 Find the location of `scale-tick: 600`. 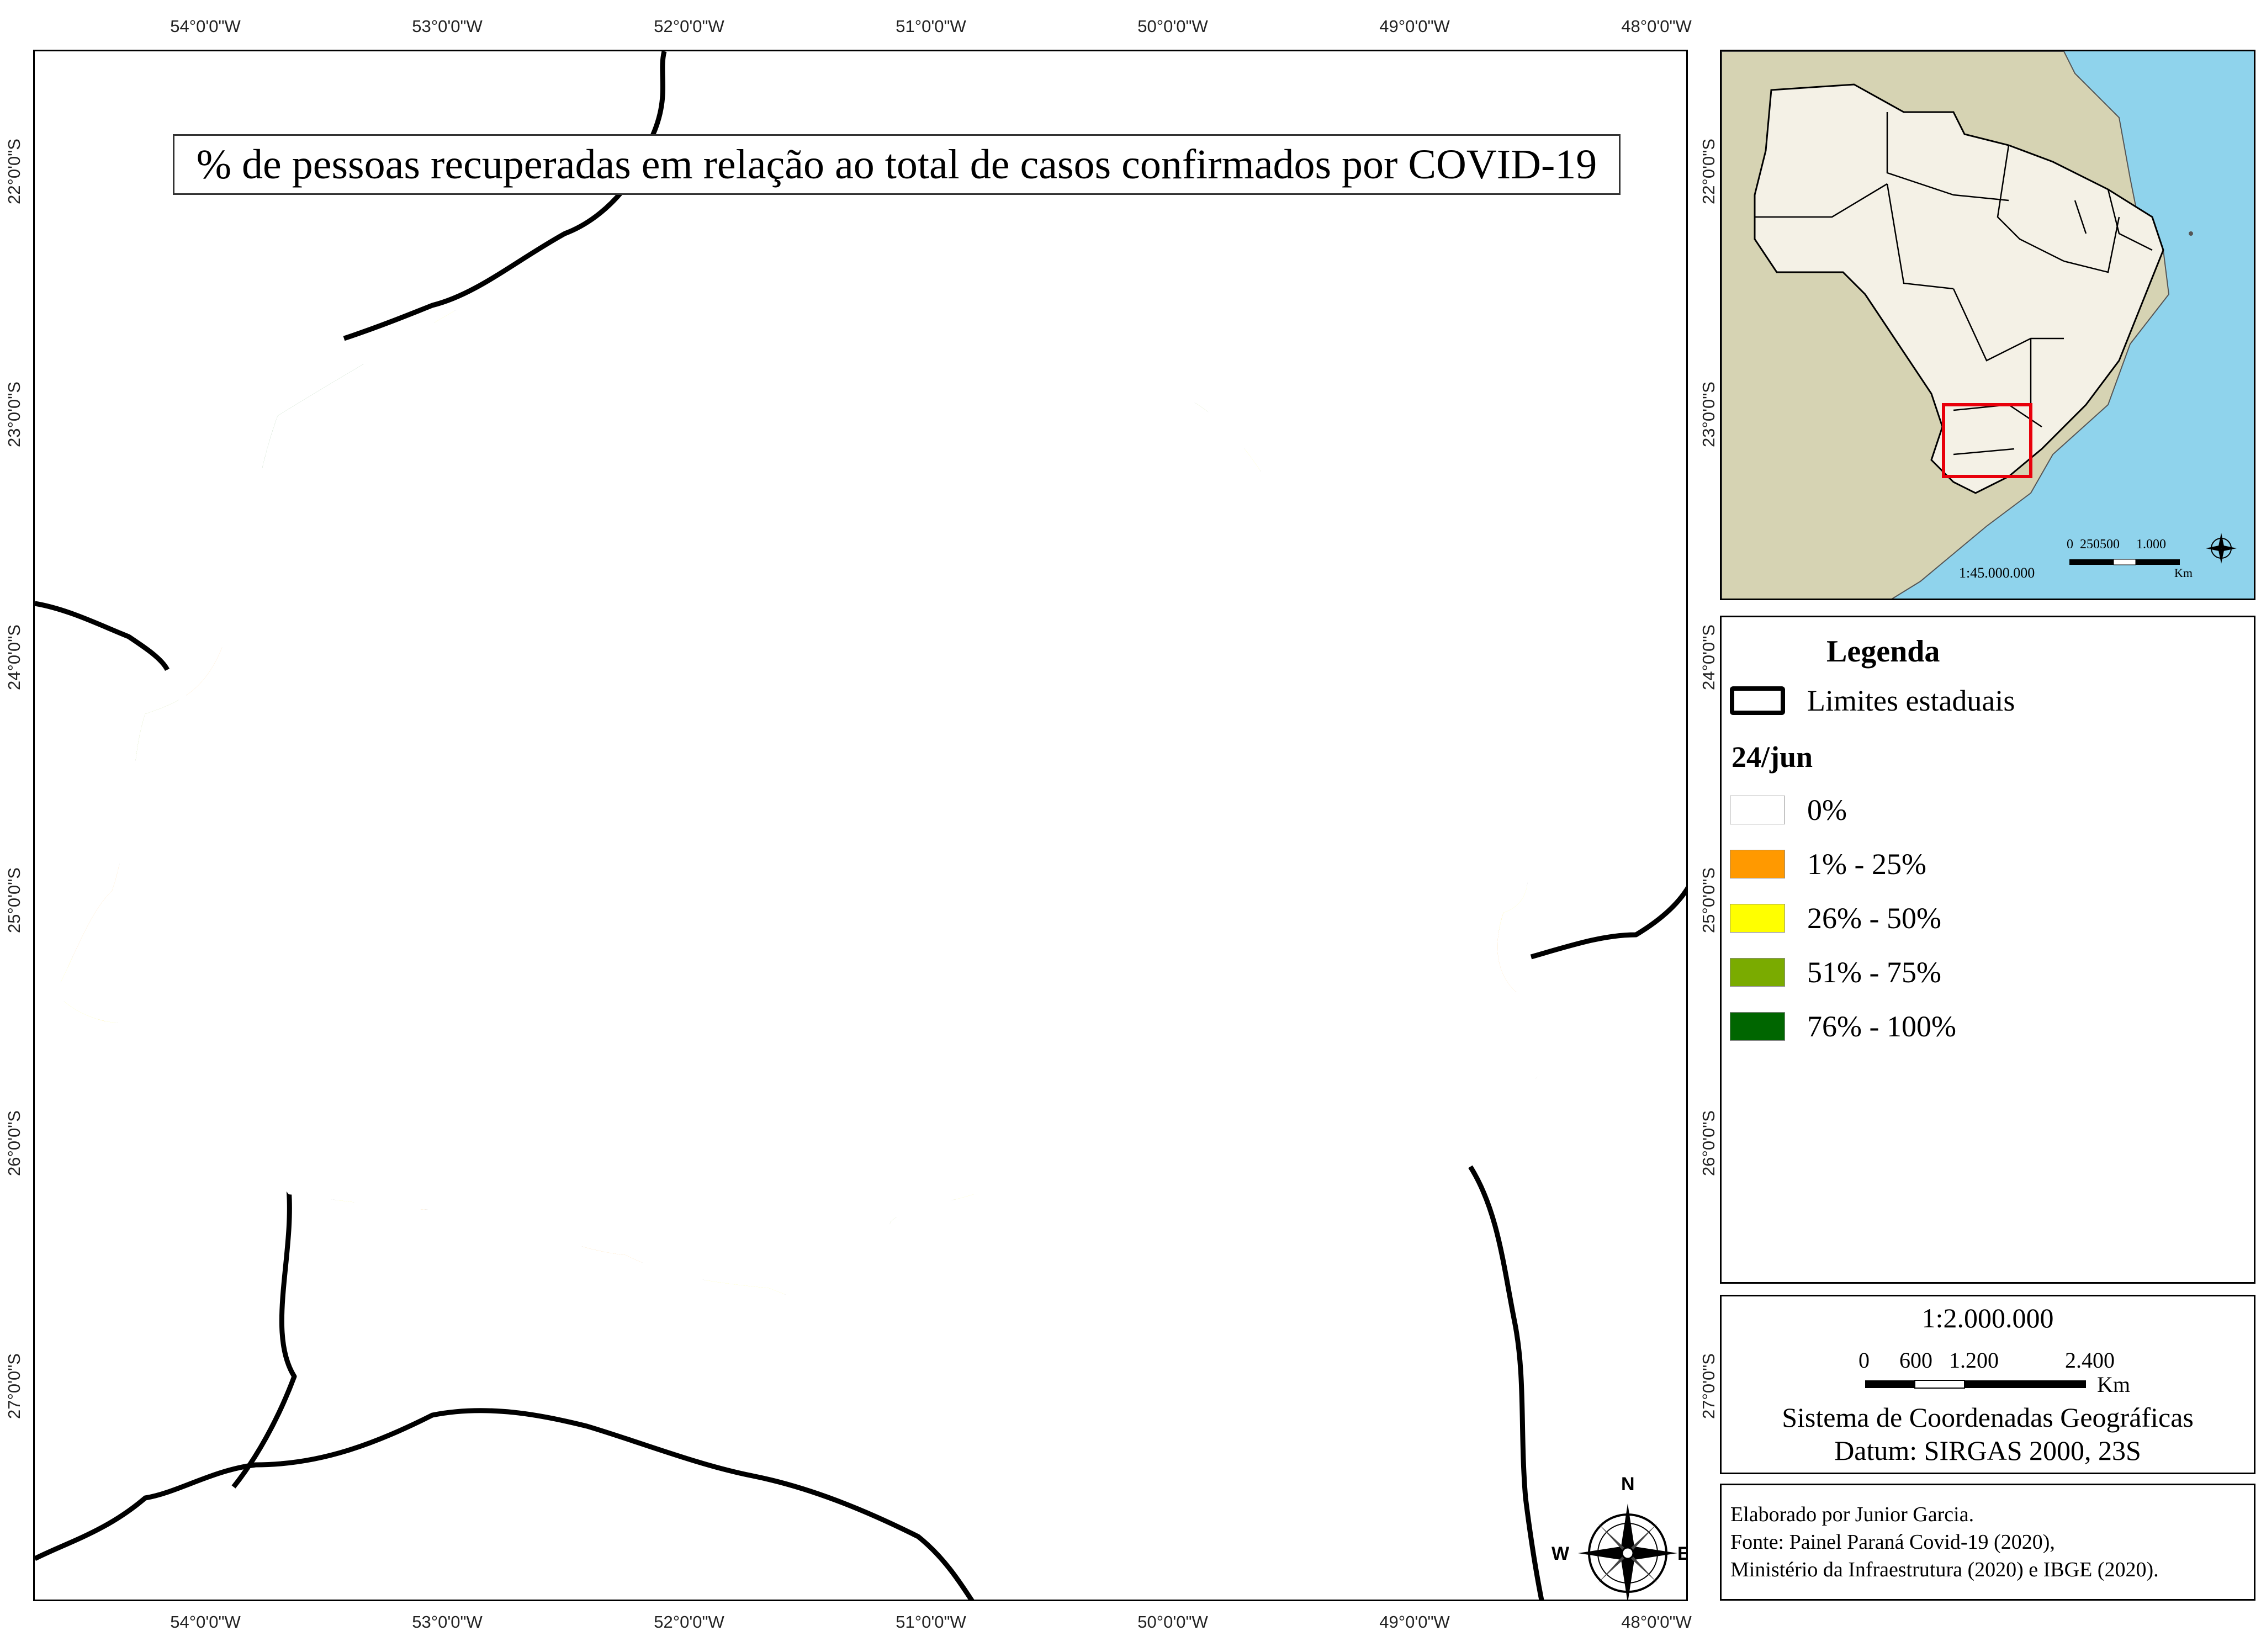

scale-tick: 600 is located at coordinates (1916, 1360).